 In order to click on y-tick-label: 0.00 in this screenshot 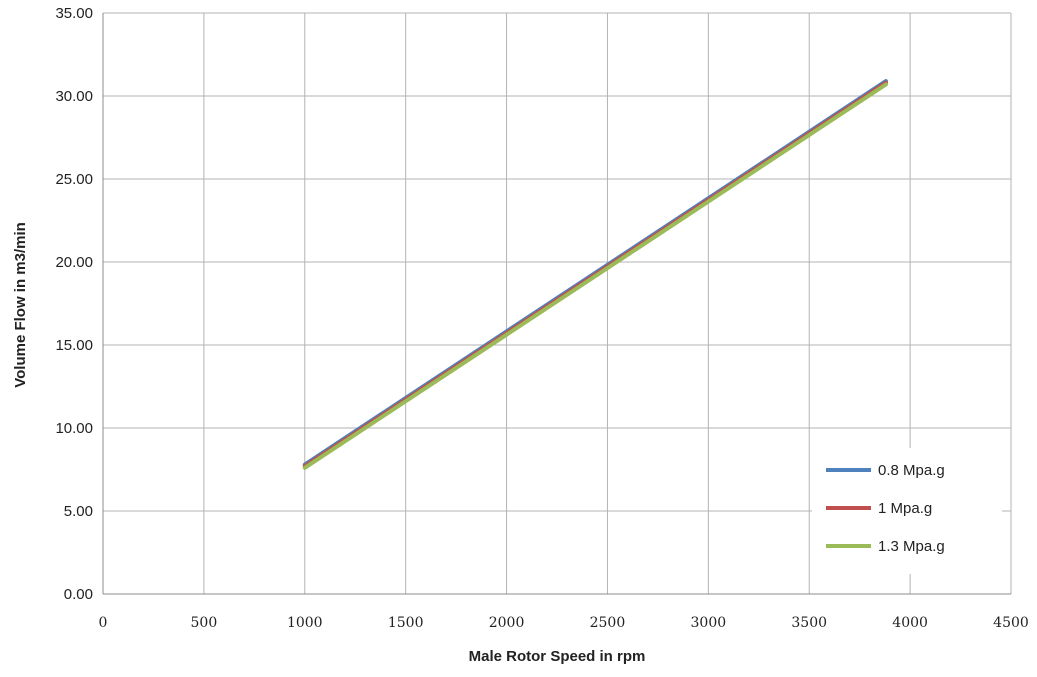, I will do `click(78, 594)`.